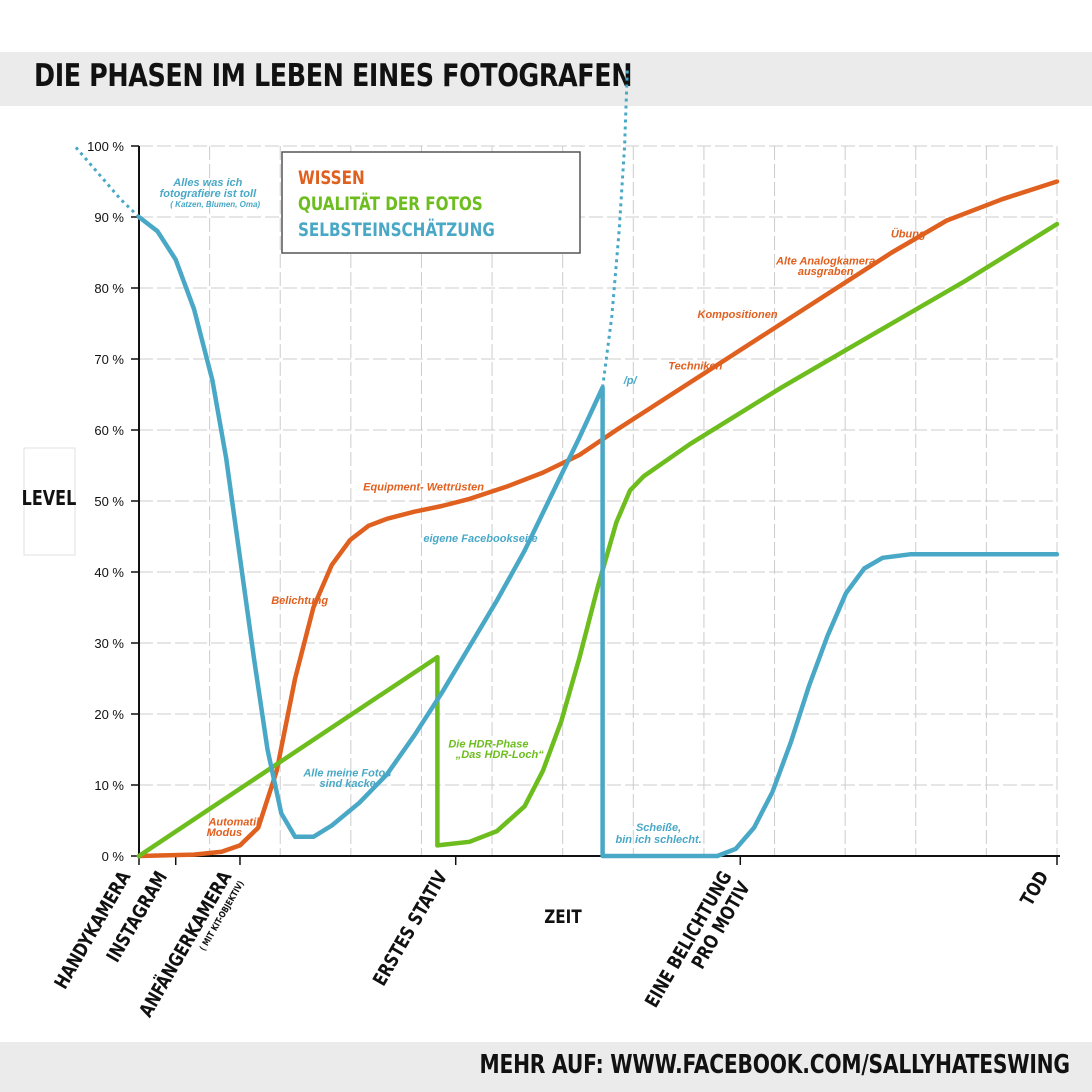 This screenshot has height=1092, width=1092. Describe the element at coordinates (349, 784) in the screenshot. I see `annotation: sind kacke.` at that location.